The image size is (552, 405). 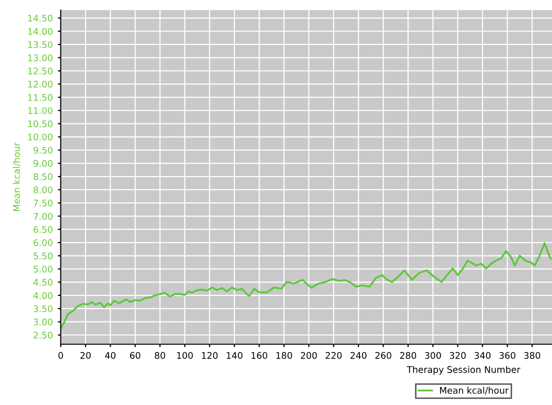 I want to click on y-tick-label: 4.50, so click(x=42, y=282).